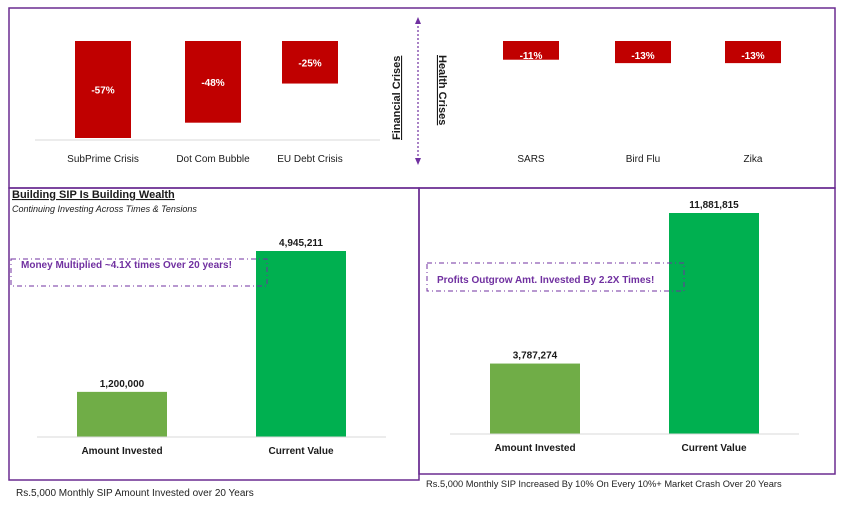 This screenshot has width=851, height=513. I want to click on crisis-bar-value-label: -11%, so click(531, 56).